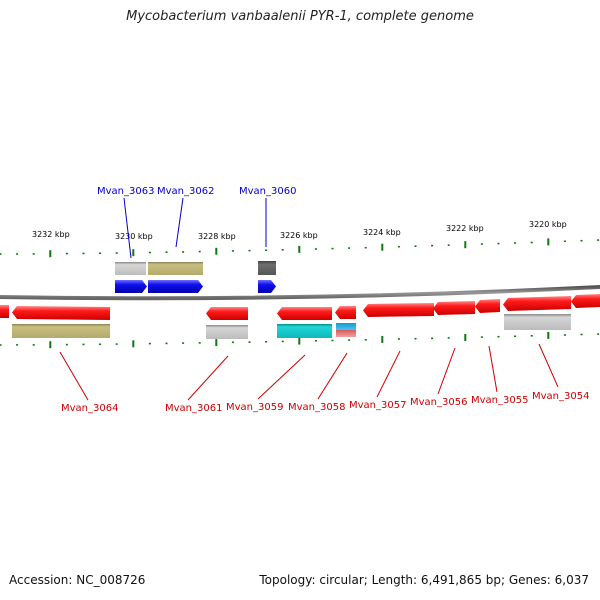 The height and width of the screenshot is (600, 600). I want to click on gene-label-mvan-3054: Mvan_3054, so click(560, 396).